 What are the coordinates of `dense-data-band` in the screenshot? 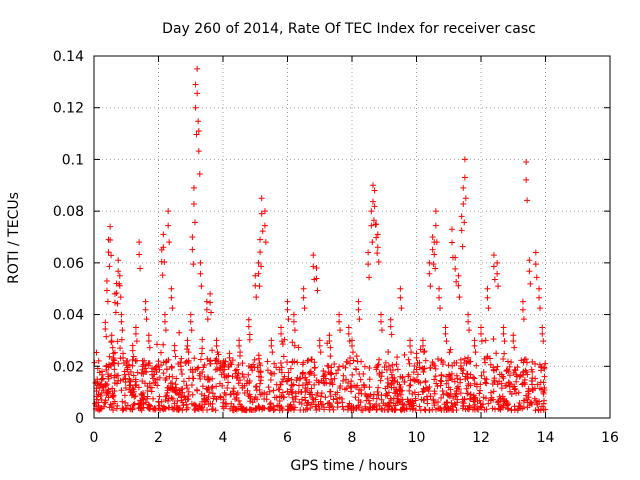 It's located at (320, 371).